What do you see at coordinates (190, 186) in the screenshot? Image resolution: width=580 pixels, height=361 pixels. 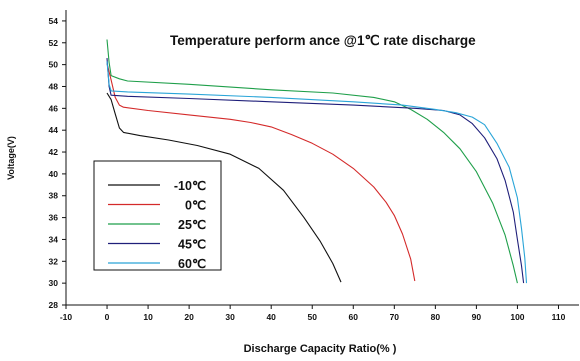 I see `legend-label: -10℃` at bounding box center [190, 186].